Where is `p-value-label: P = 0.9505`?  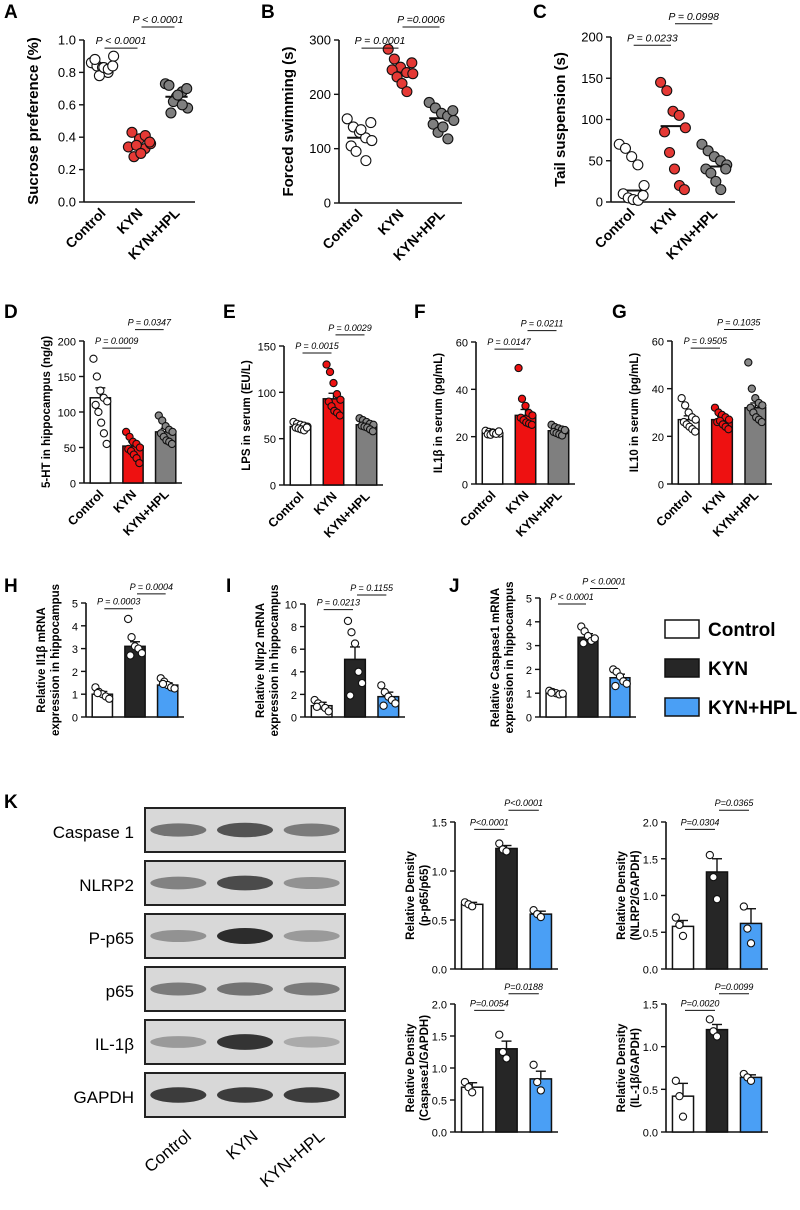
p-value-label: P = 0.9505 is located at coordinates (706, 341).